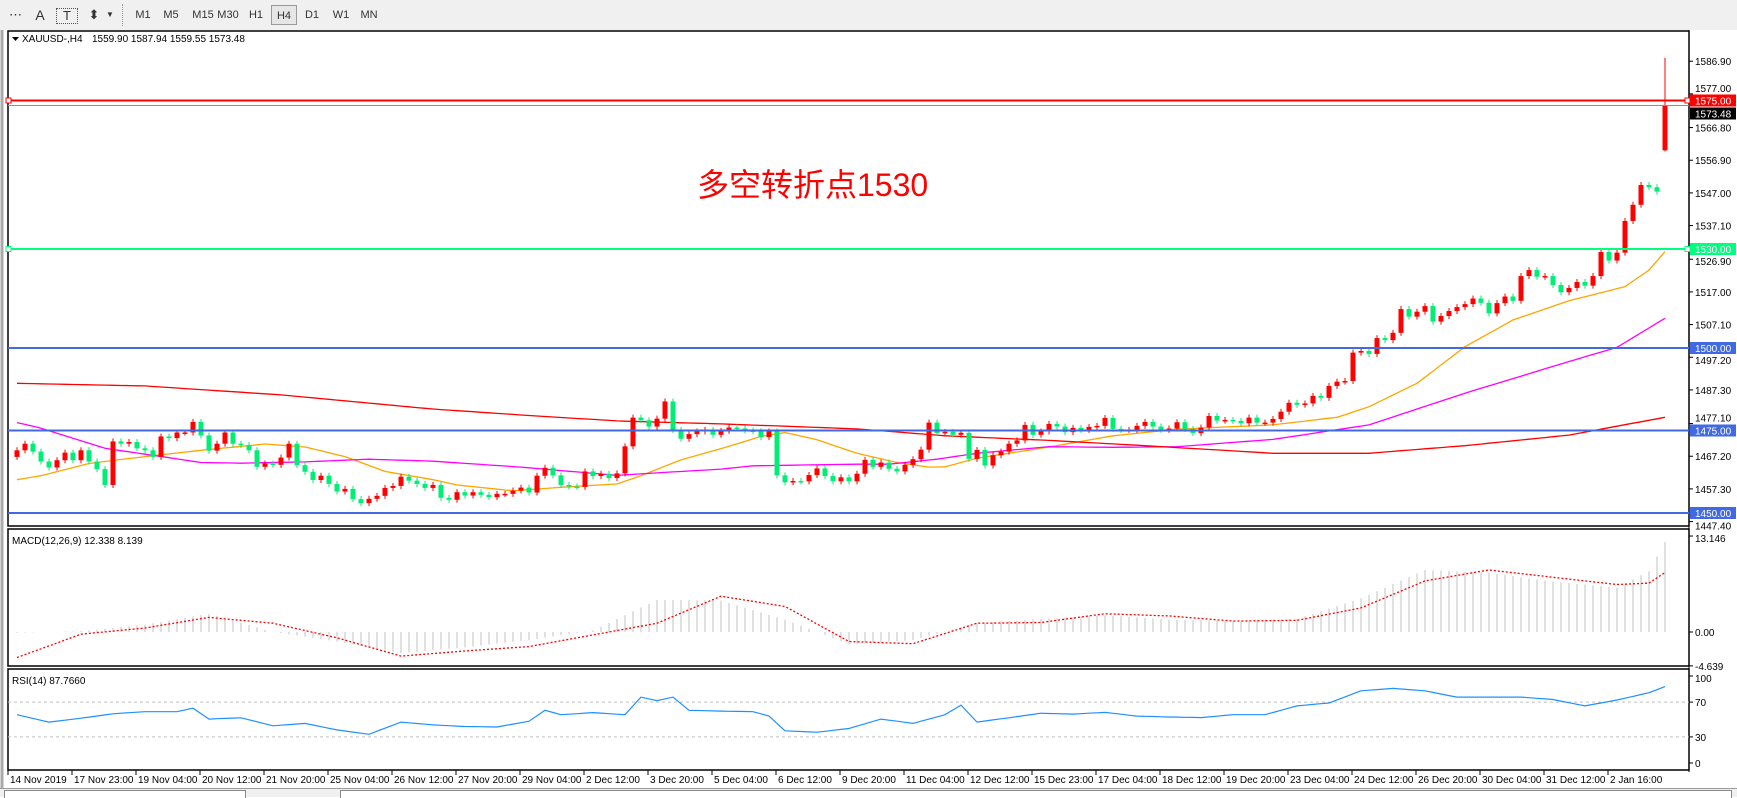 The width and height of the screenshot is (1737, 798). I want to click on rsi-tick-label: 70, so click(1701, 703).